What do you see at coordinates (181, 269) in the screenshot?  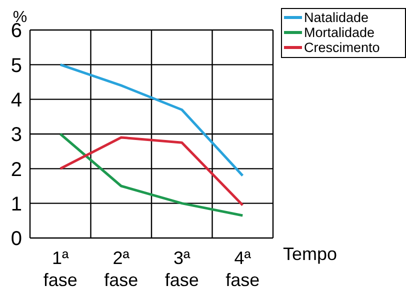 I see `x-tick-label: 3ª fase` at bounding box center [181, 269].